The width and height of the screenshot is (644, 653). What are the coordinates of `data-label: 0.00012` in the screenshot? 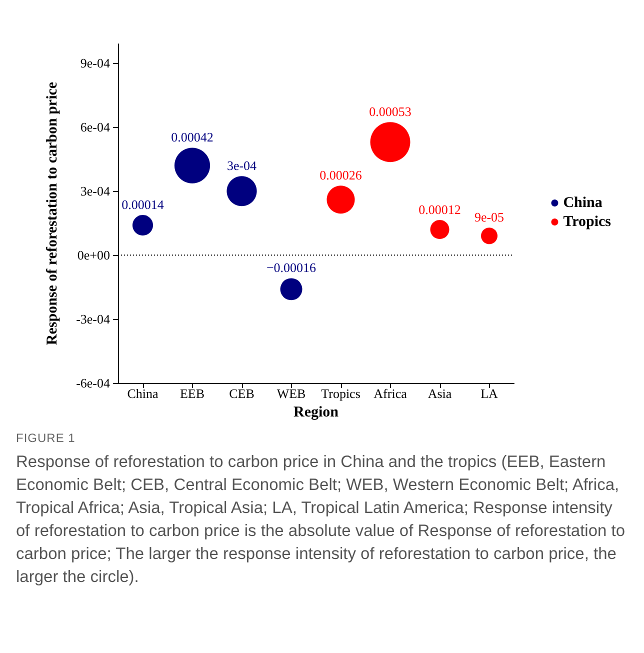 It's located at (439, 209).